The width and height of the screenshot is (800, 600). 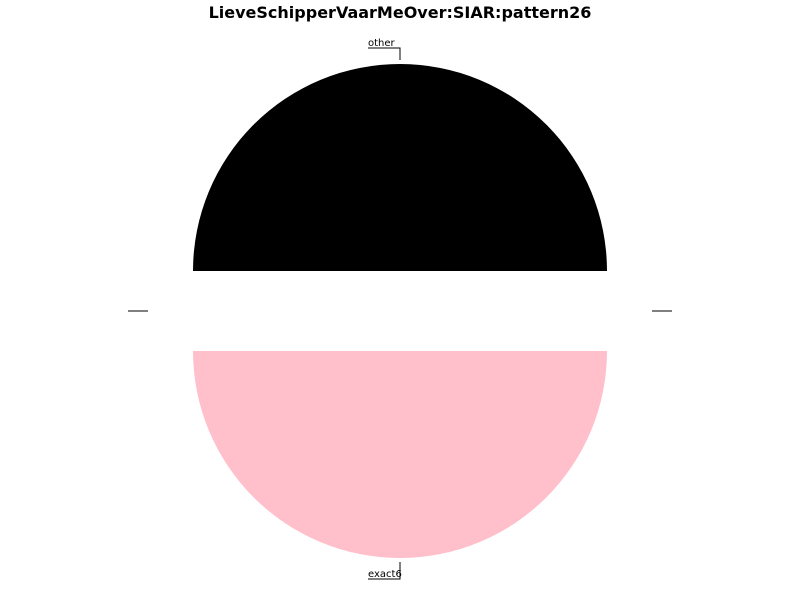 What do you see at coordinates (384, 54) in the screenshot?
I see `leader-line-other` at bounding box center [384, 54].